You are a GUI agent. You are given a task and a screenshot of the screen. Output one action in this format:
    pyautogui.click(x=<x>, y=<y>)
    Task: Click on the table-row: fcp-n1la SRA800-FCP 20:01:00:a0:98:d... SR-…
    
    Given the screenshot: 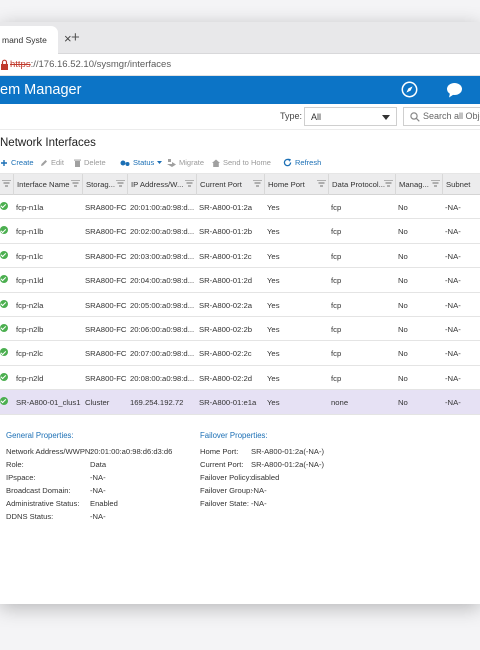 What is the action you would take?
    pyautogui.click(x=240, y=207)
    